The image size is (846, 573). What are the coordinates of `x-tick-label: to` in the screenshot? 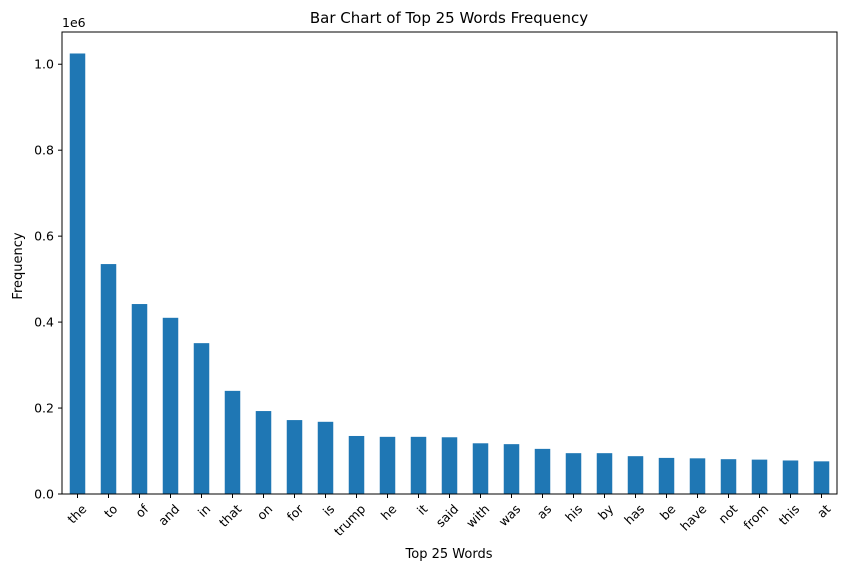 It's located at (110, 510).